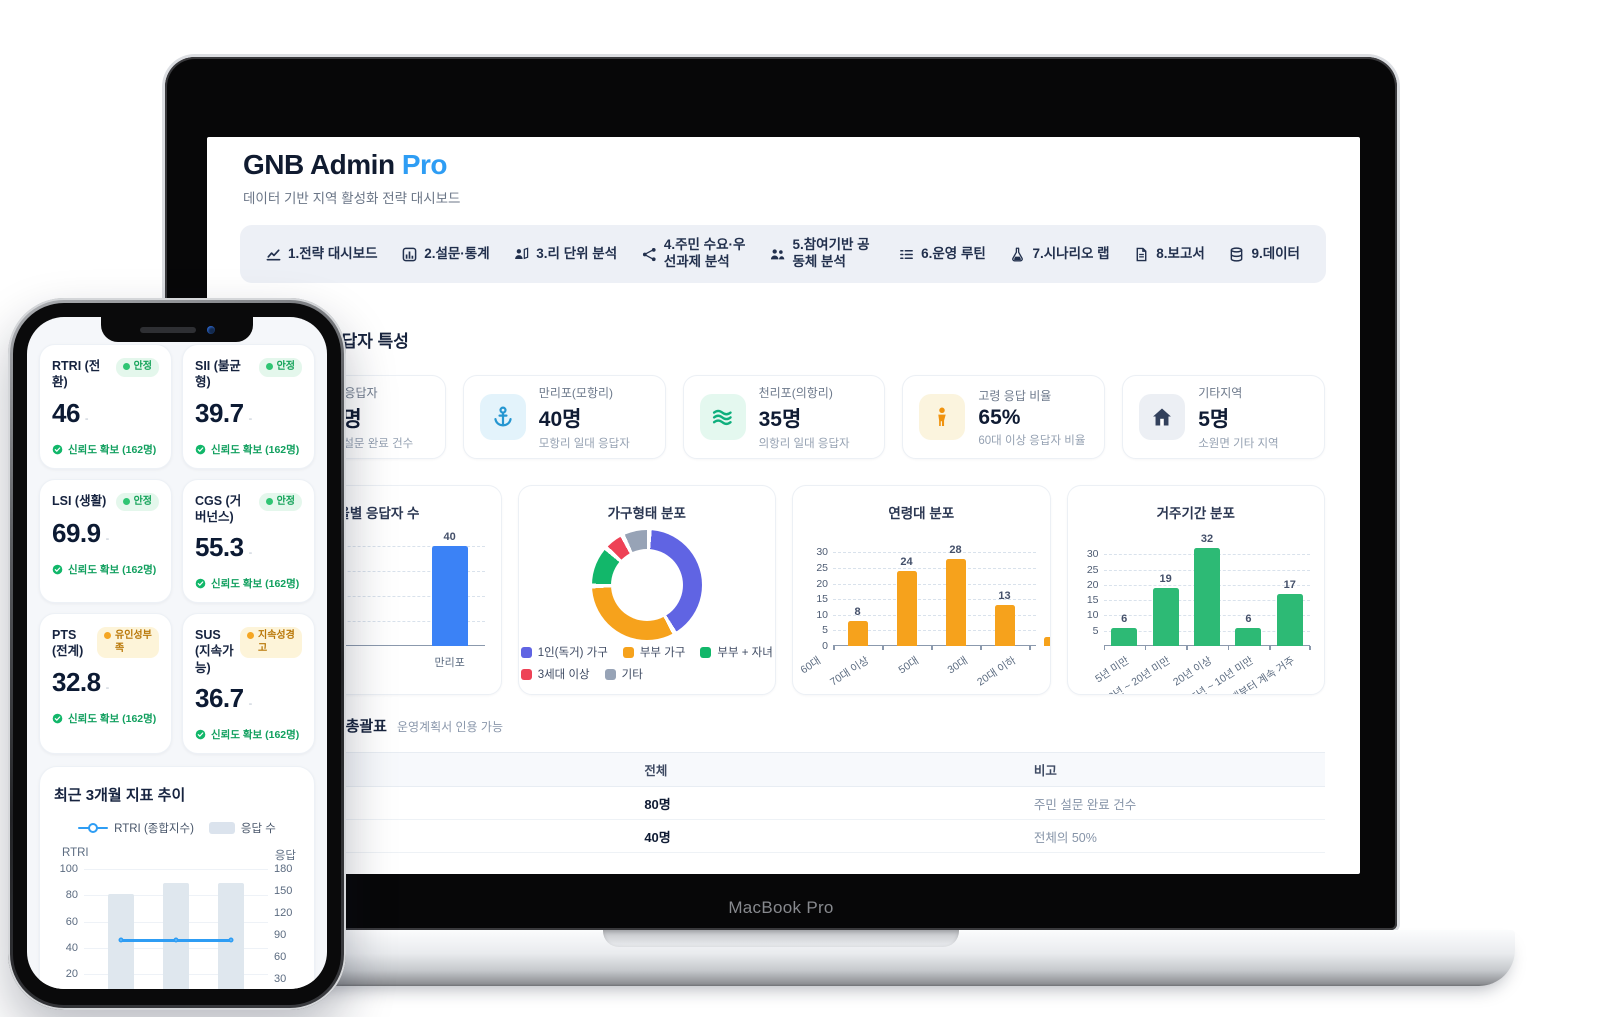 This screenshot has height=1017, width=1600. Describe the element at coordinates (804, 417) in the screenshot. I see `stat-card-text: 천리포(의항리) 35명 의항리 일대 응답자` at that location.